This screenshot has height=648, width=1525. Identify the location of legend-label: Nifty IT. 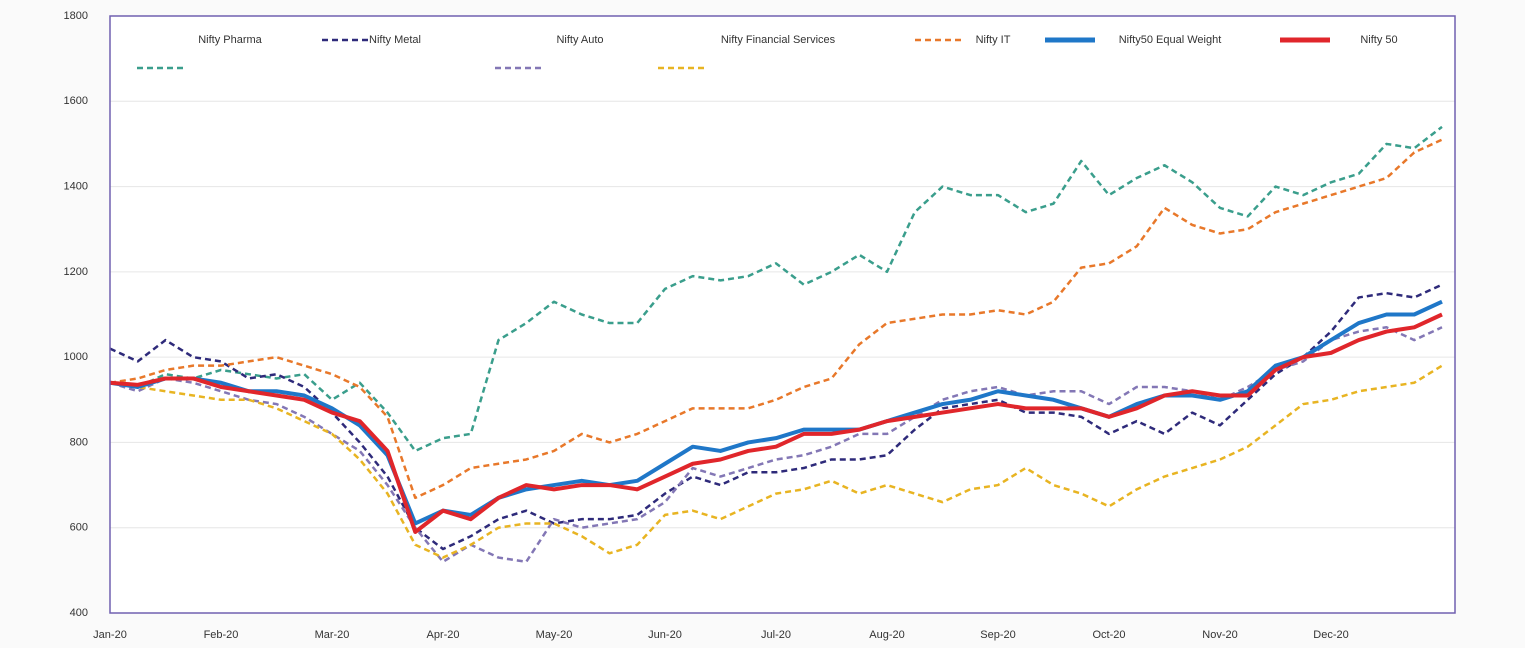
(993, 40).